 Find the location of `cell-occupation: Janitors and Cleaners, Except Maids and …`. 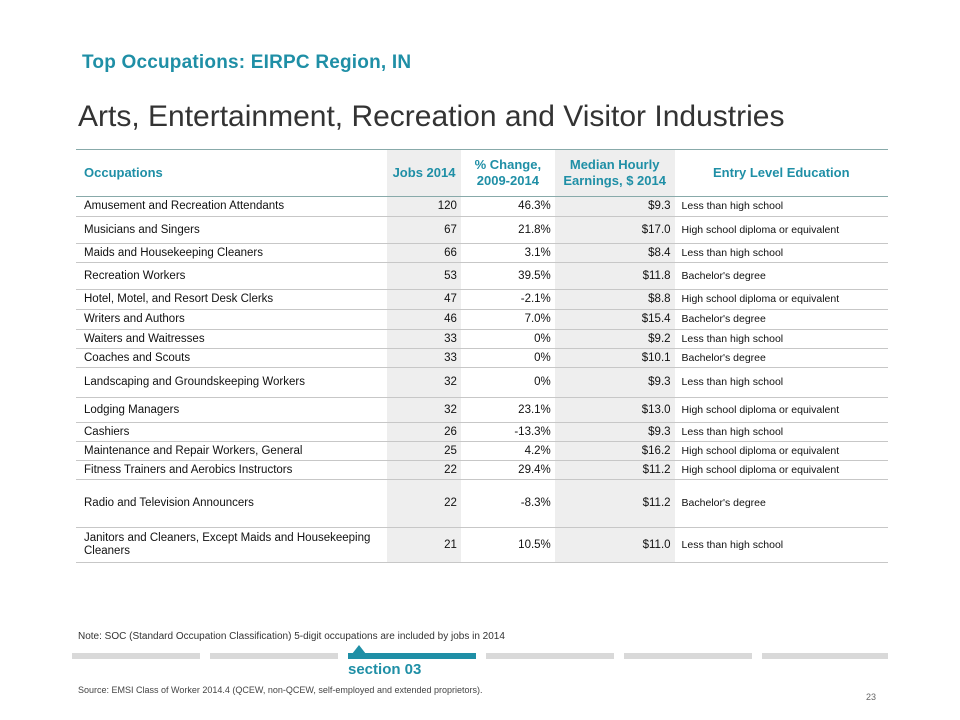

cell-occupation: Janitors and Cleaners, Except Maids and … is located at coordinates (232, 545).